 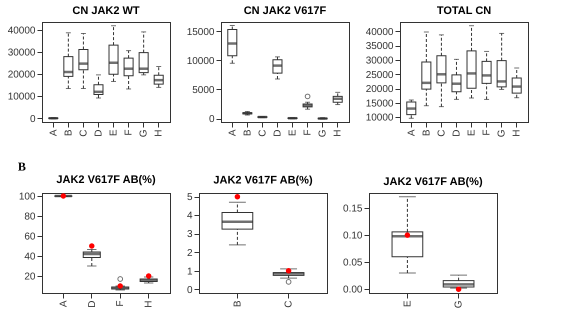 I want to click on y-tick-label: 35000, so click(x=380, y=46).